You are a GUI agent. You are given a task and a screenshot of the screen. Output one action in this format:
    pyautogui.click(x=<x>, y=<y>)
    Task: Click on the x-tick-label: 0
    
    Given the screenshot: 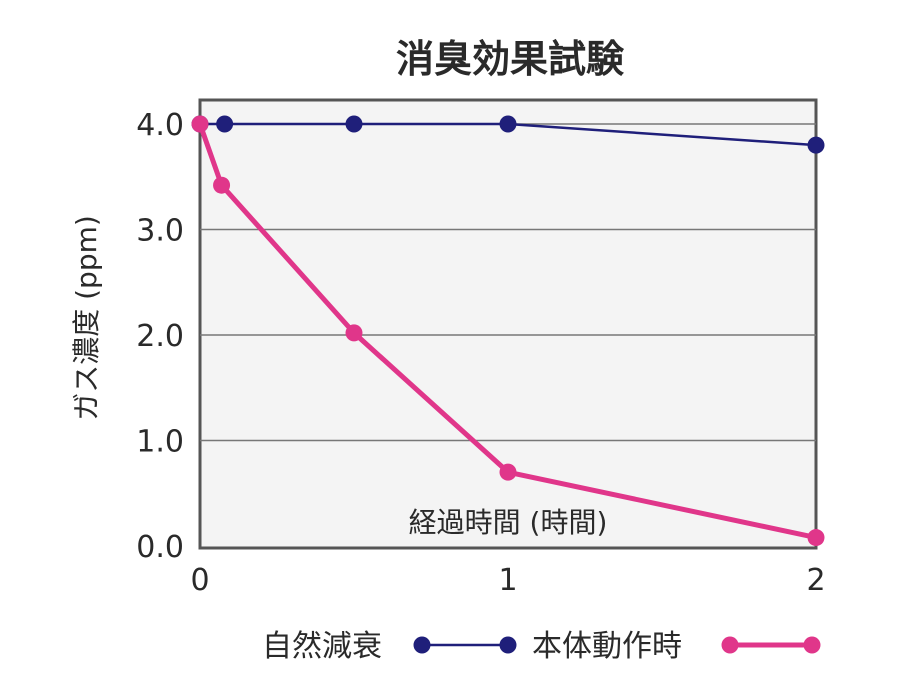 What is the action you would take?
    pyautogui.click(x=199, y=580)
    